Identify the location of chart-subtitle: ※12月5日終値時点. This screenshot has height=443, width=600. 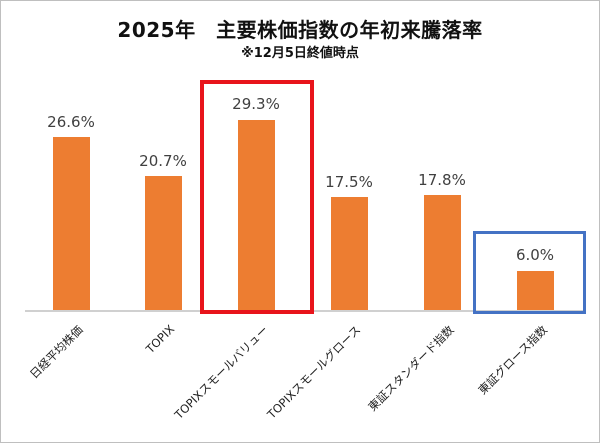
(300, 53).